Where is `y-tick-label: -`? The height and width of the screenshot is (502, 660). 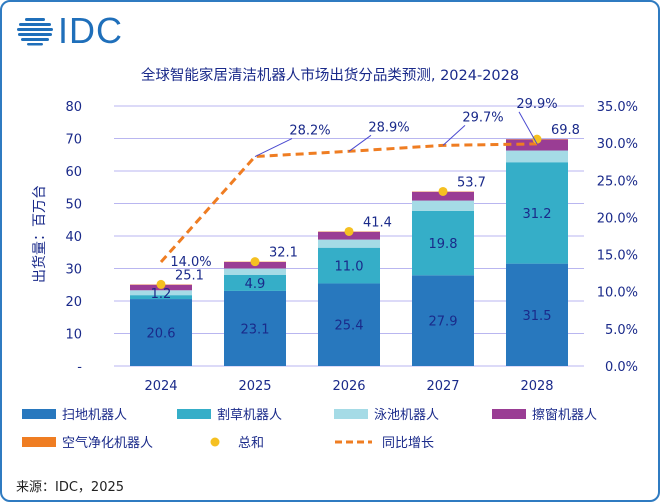 y-tick-label: - is located at coordinates (79, 367).